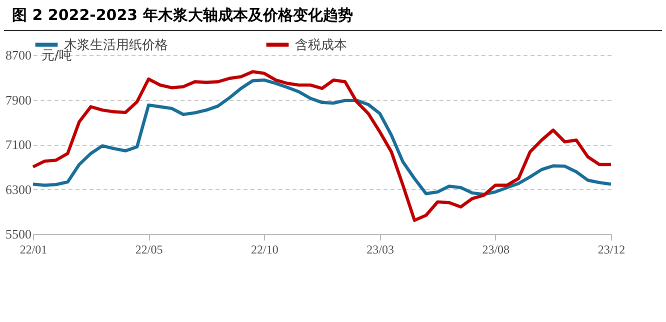 Image resolution: width=666 pixels, height=322 pixels. Describe the element at coordinates (333, 15) in the screenshot. I see `chart-title: 图 2 2022-2023 年木浆大轴成本及价格变化趋势` at that location.